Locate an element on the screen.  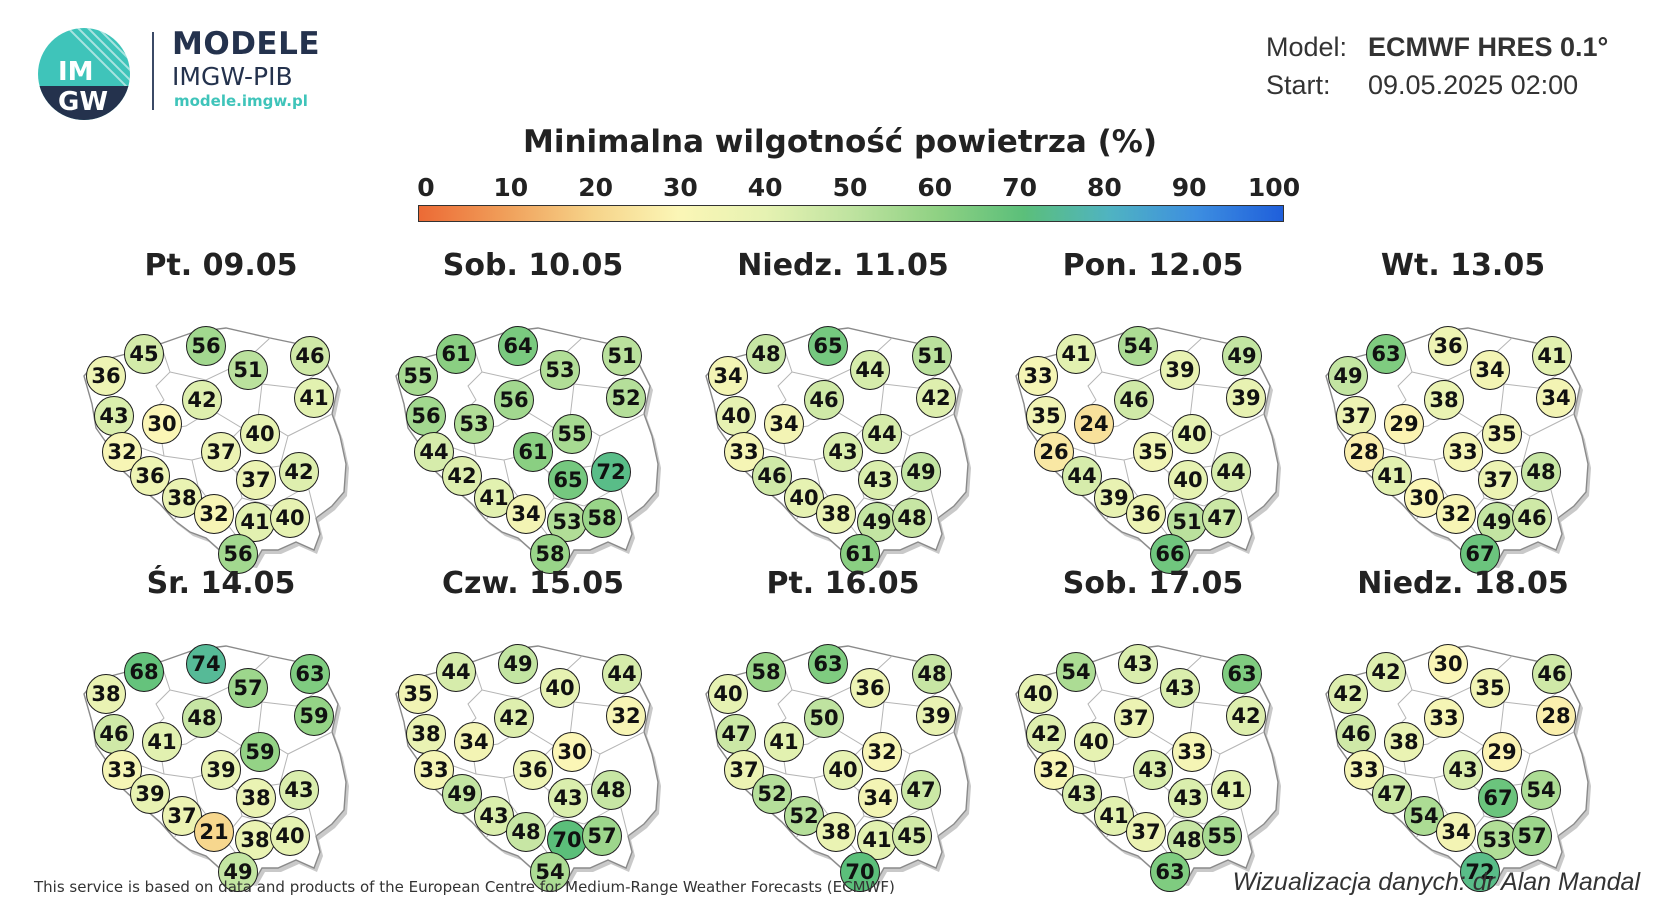
brand-subtitle: IMGW-PIB is located at coordinates (232, 76).